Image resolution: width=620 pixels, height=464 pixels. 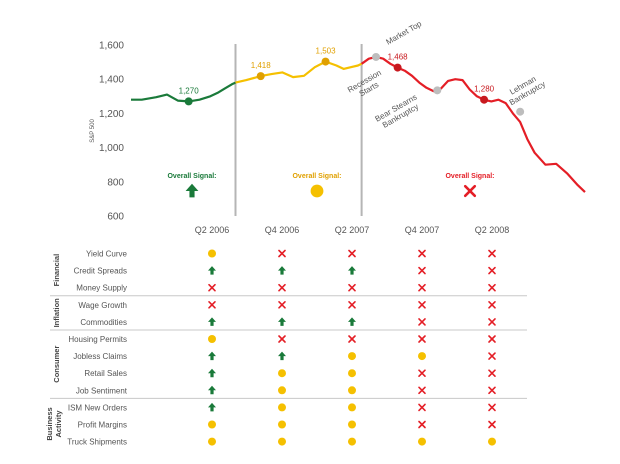 What do you see at coordinates (101, 288) in the screenshot?
I see `indicator-label: Money Supply` at bounding box center [101, 288].